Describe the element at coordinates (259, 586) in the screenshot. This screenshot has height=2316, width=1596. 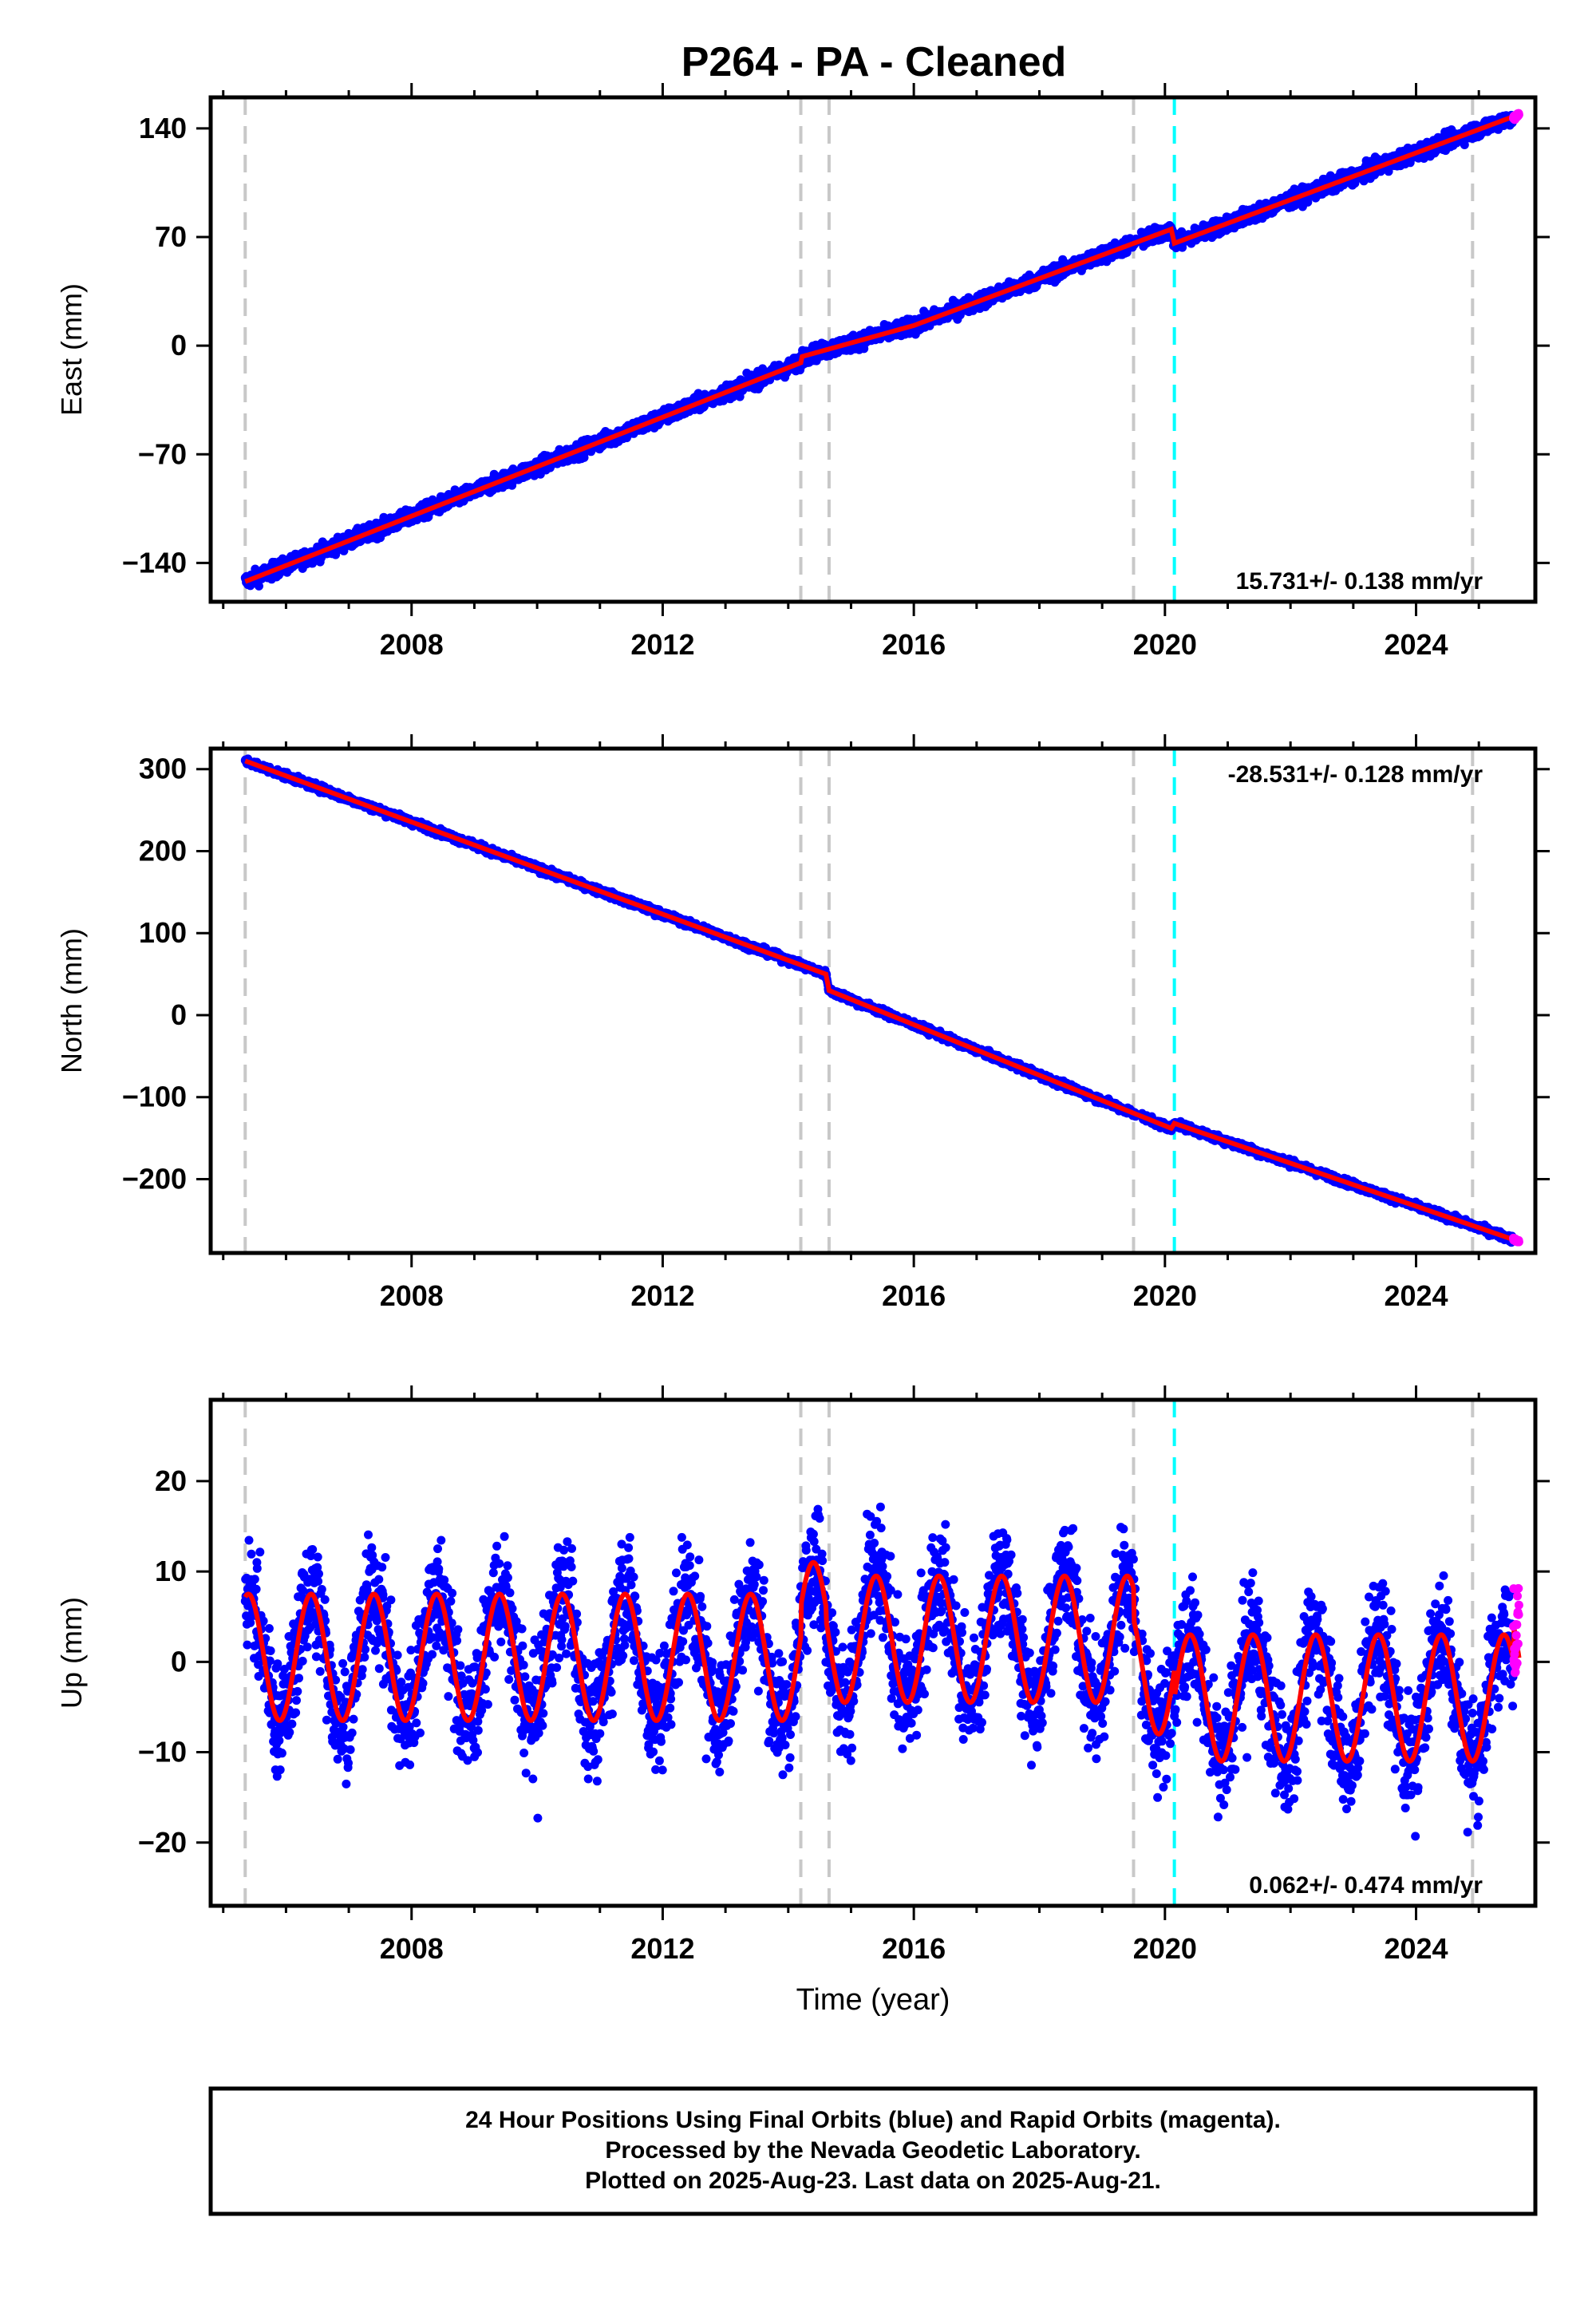
I see `data-point` at that location.